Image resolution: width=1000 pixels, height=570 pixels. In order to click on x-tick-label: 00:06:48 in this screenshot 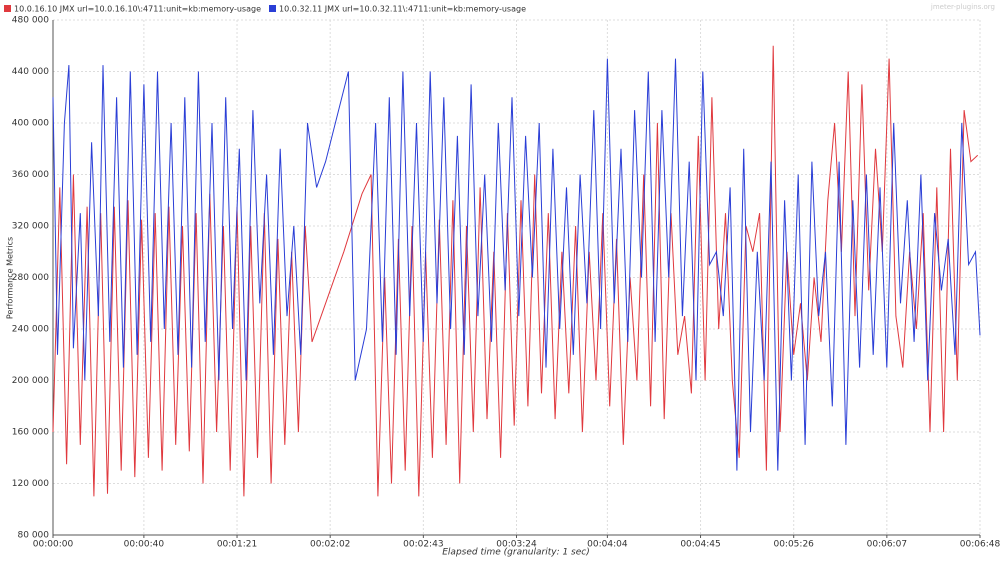, I will do `click(980, 545)`.